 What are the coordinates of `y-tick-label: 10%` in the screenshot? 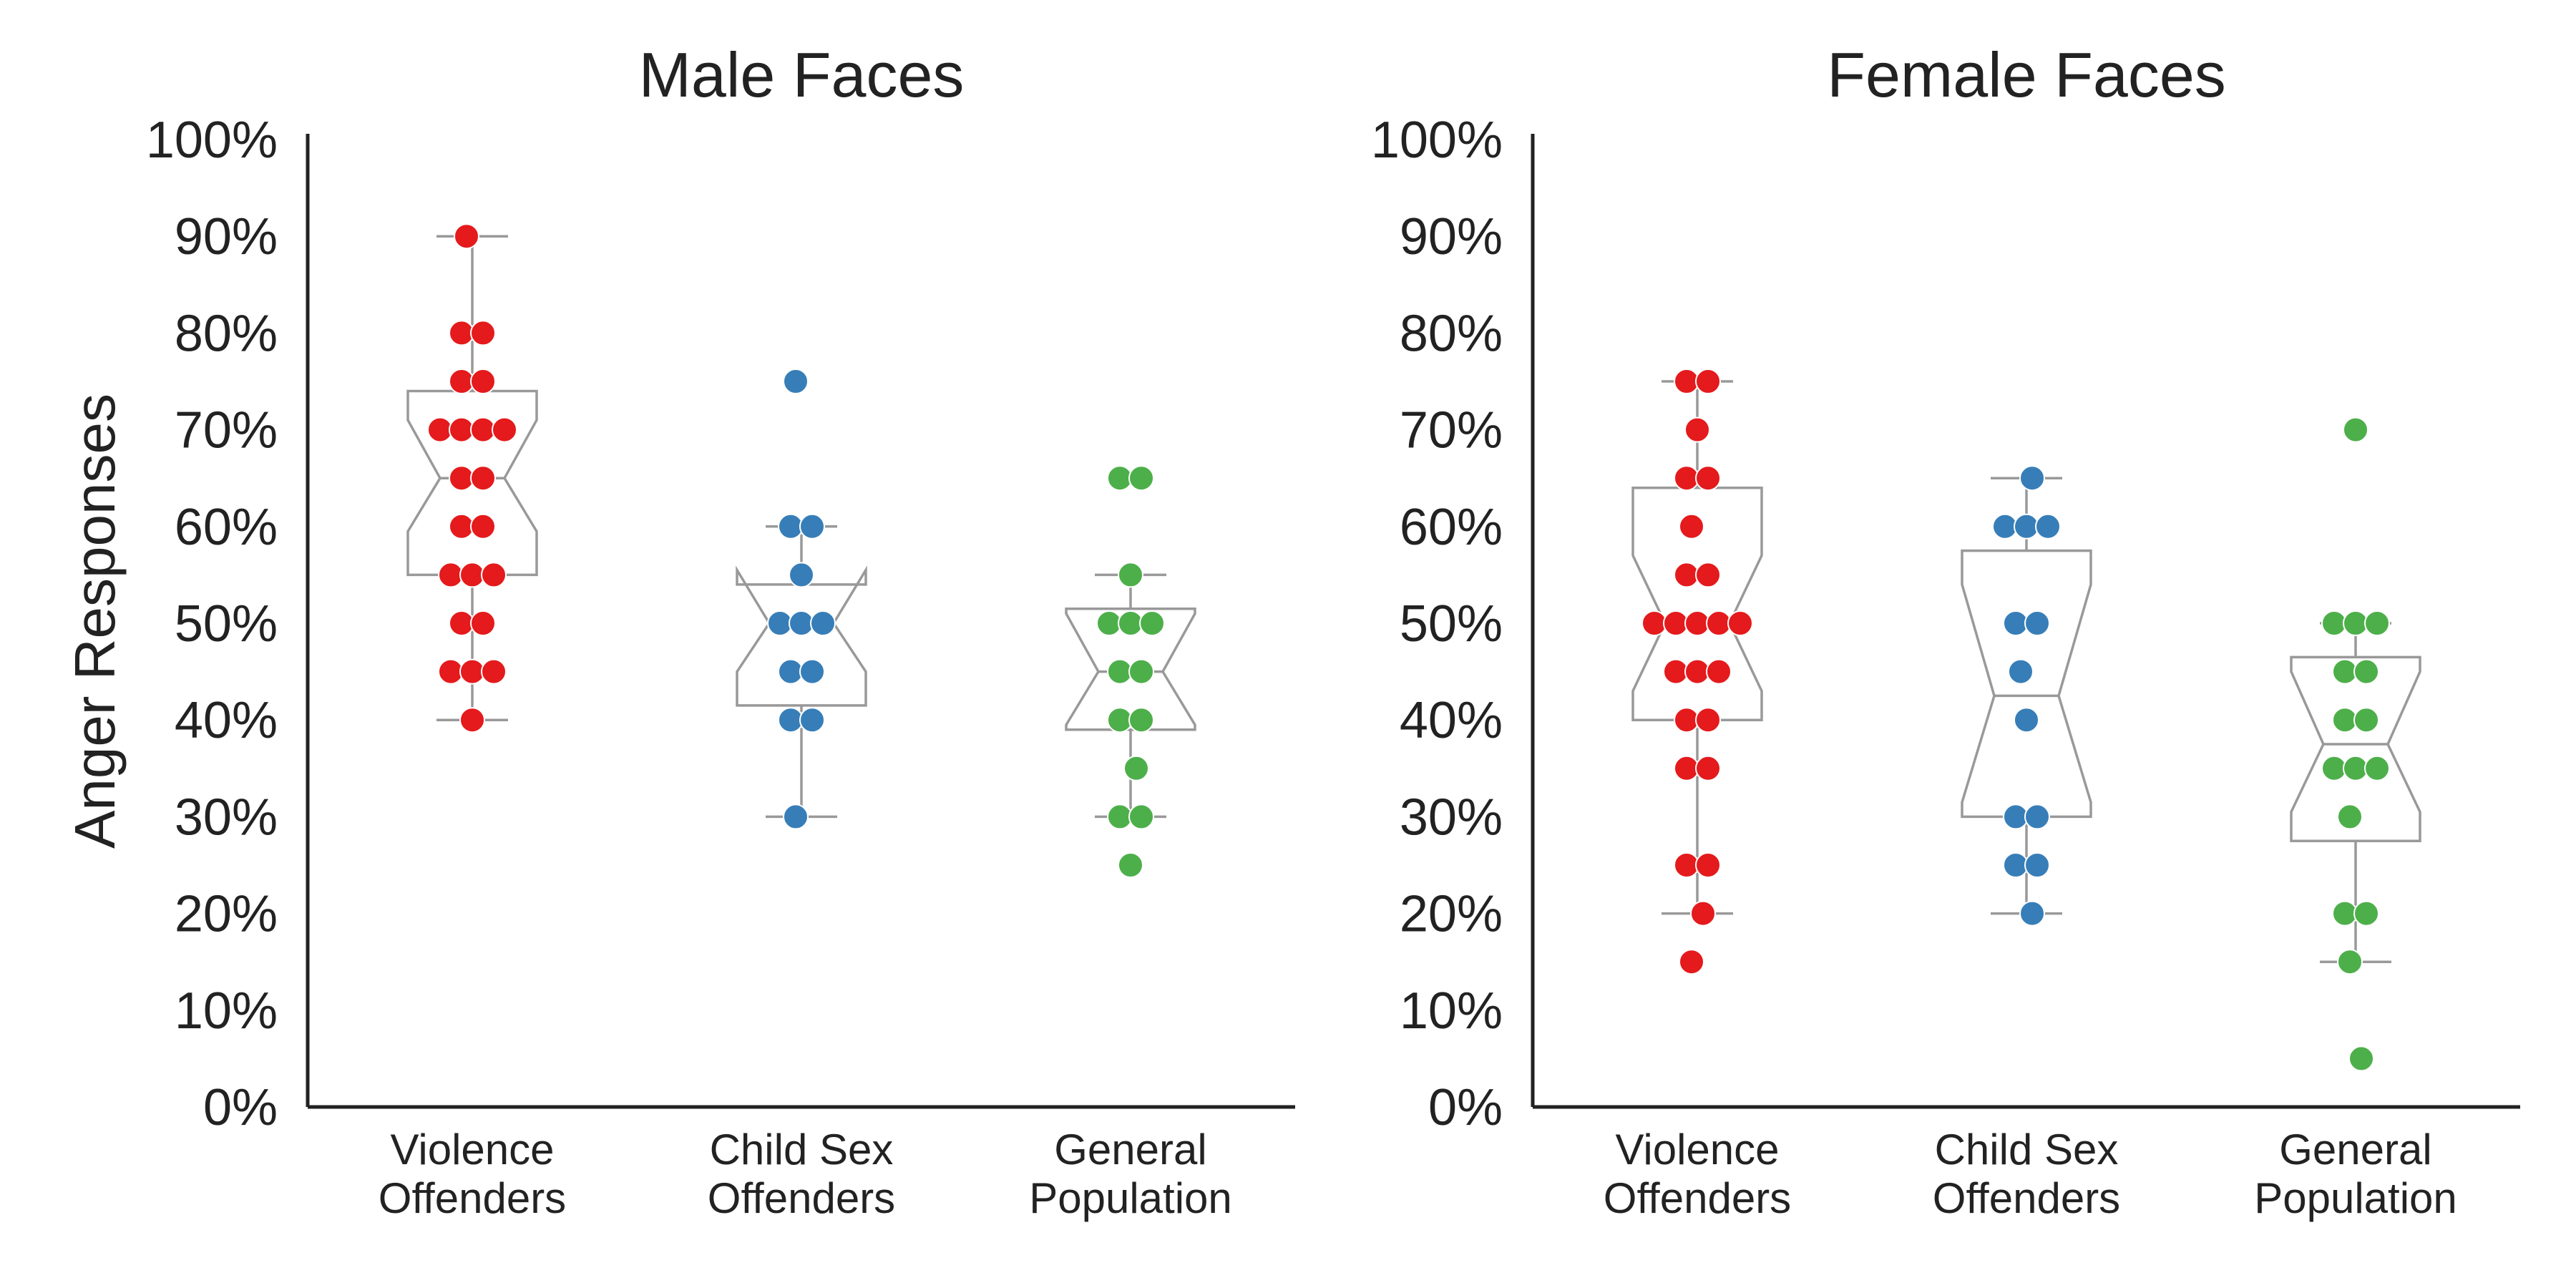 It's located at (1451, 1011).